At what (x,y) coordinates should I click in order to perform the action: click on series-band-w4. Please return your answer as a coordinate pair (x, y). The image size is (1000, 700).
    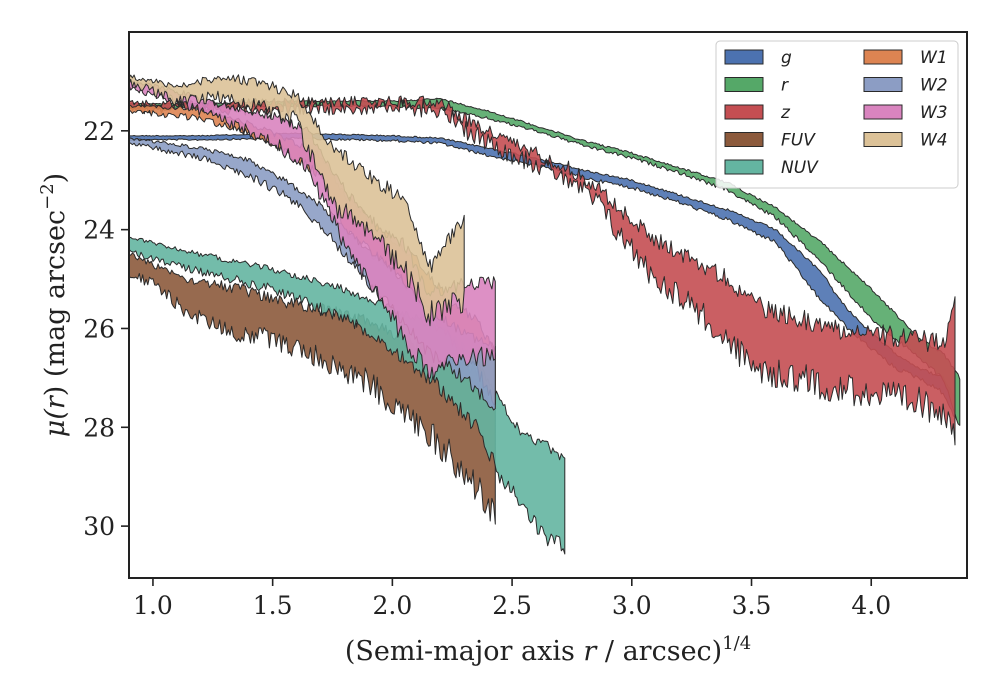
    Looking at the image, I should click on (297, 200).